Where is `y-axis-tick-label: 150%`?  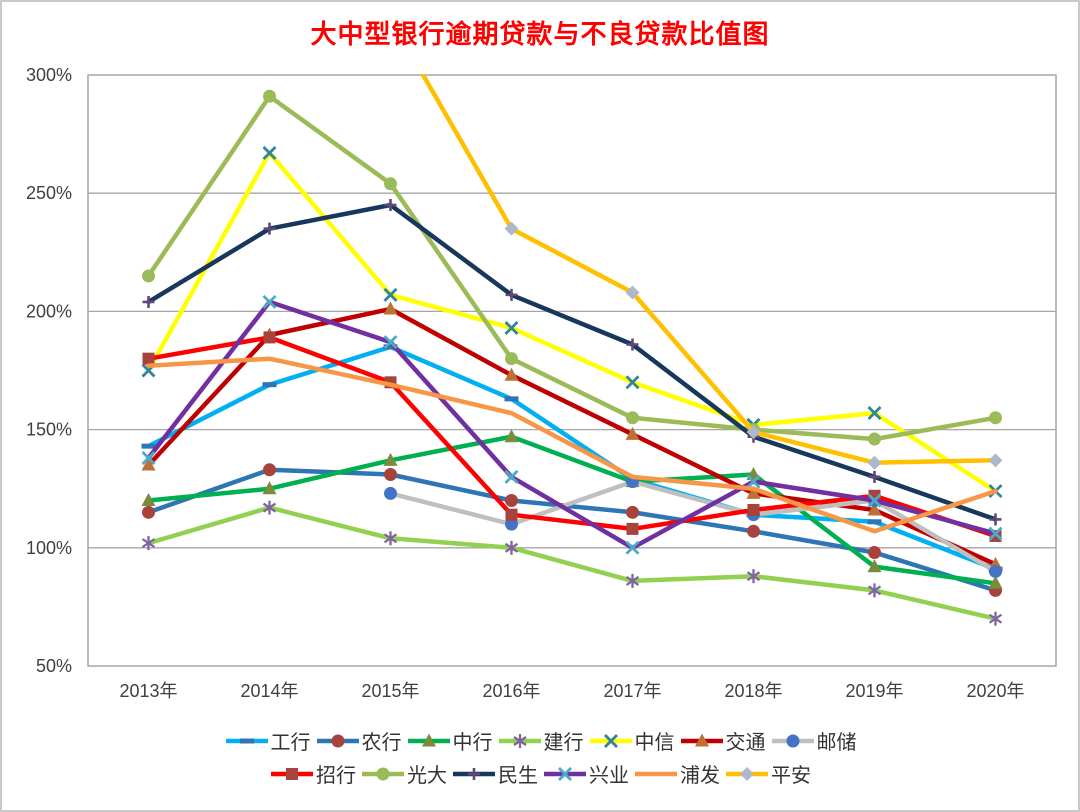
y-axis-tick-label: 150% is located at coordinates (49, 430).